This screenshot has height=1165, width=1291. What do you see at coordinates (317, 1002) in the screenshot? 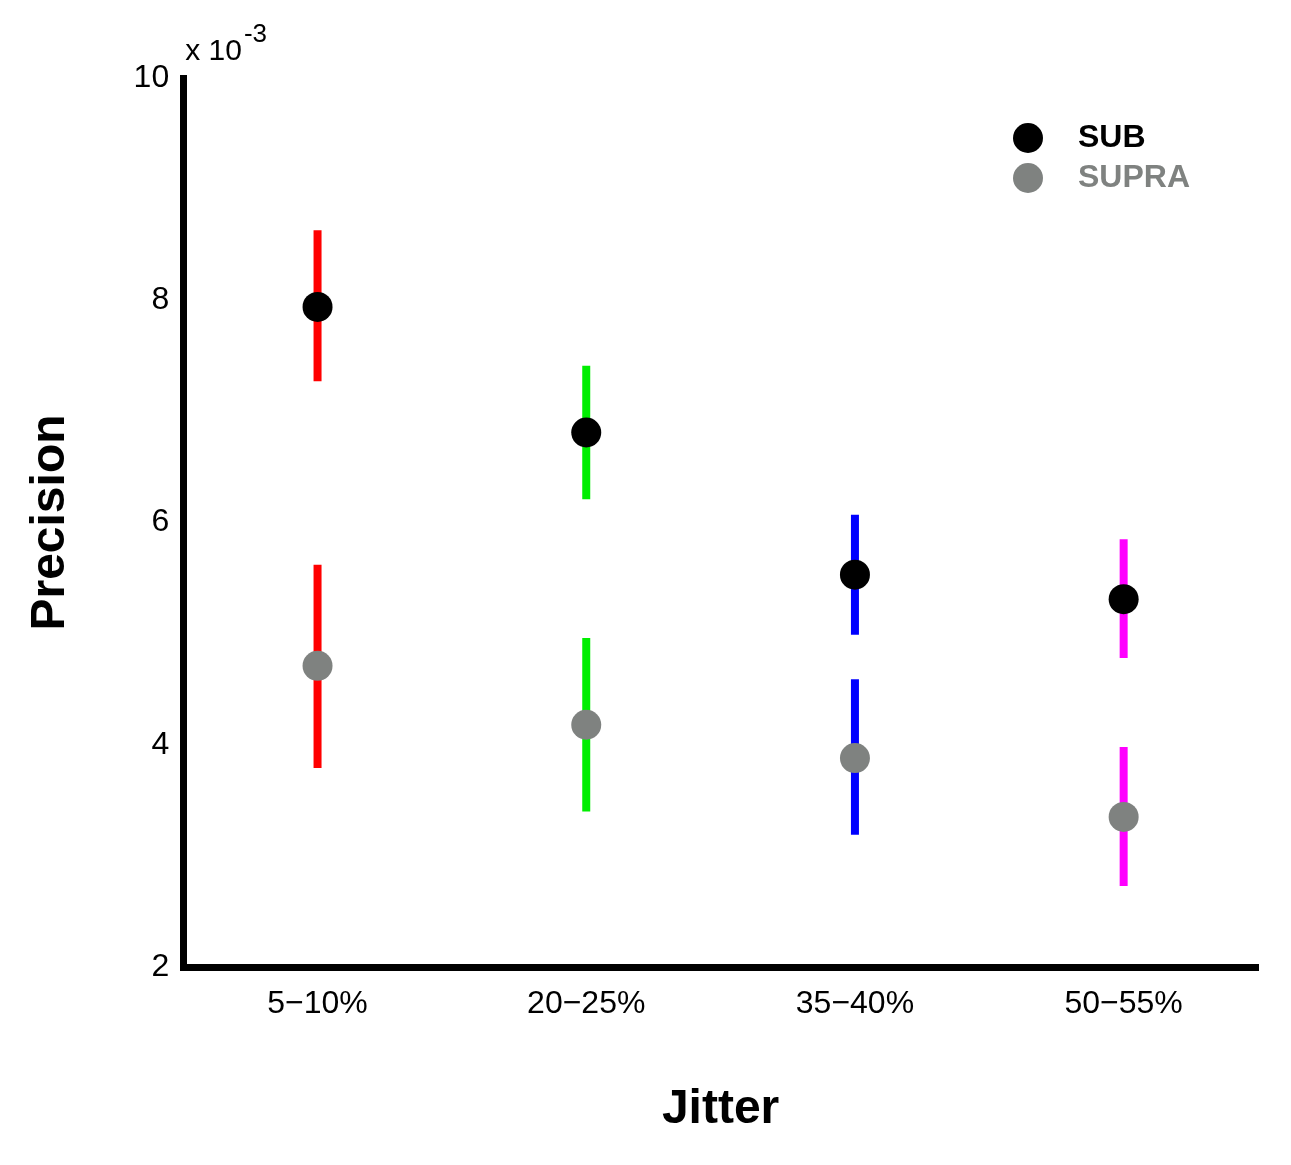
I see `x-tick-label: 5−10%` at bounding box center [317, 1002].